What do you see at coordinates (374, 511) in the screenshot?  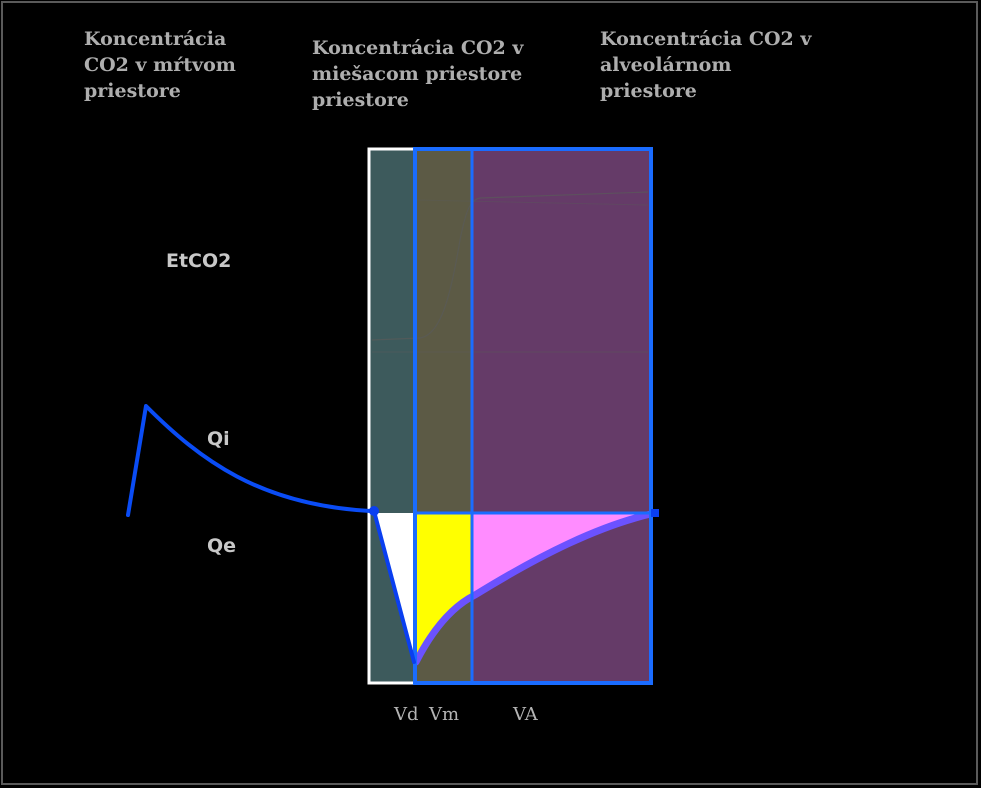 I see `start-point` at bounding box center [374, 511].